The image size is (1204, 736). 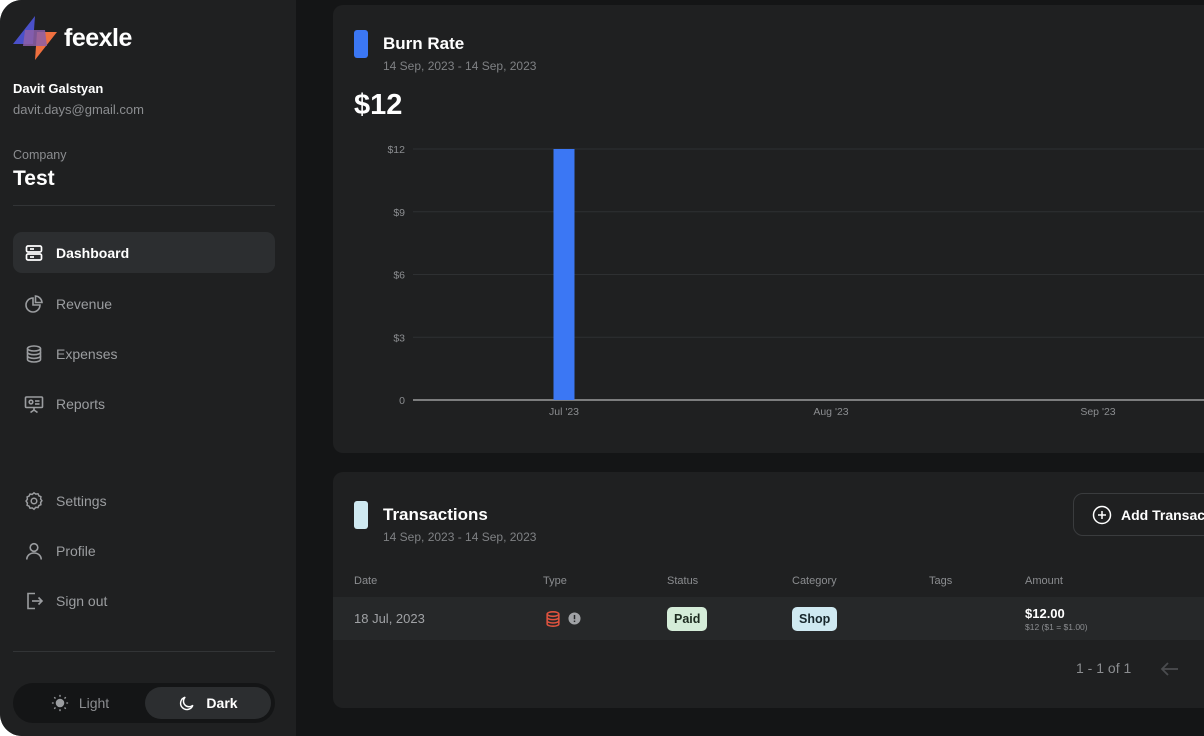 I want to click on server-icon, so click(x=34, y=252).